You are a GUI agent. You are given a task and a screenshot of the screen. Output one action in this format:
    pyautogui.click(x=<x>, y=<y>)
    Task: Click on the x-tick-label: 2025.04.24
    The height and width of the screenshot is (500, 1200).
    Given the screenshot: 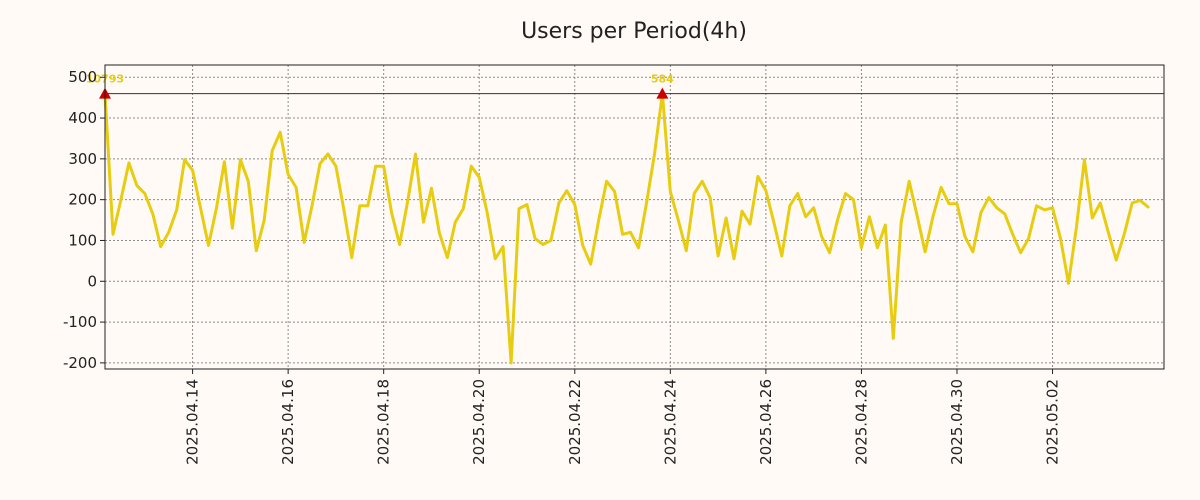 What is the action you would take?
    pyautogui.click(x=670, y=422)
    